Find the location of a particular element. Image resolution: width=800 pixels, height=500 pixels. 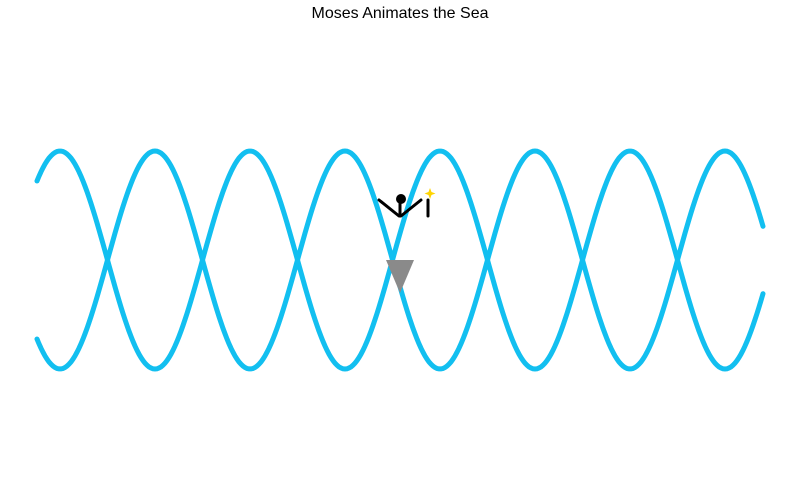

figure-right-arm is located at coordinates (411, 208).